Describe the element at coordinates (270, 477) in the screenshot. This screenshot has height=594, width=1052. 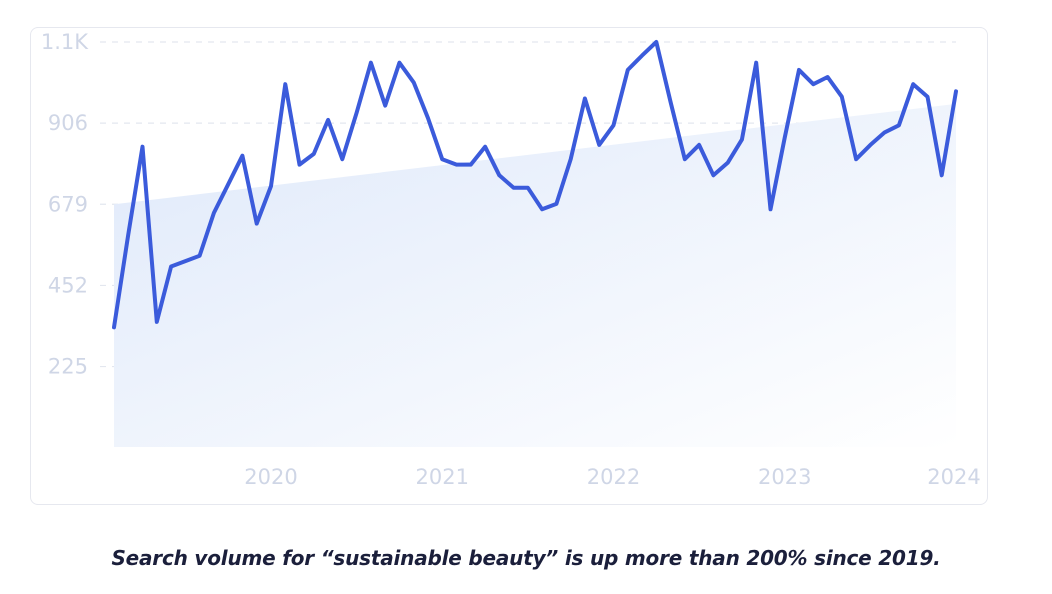
I see `x-tick-label: 2020` at that location.